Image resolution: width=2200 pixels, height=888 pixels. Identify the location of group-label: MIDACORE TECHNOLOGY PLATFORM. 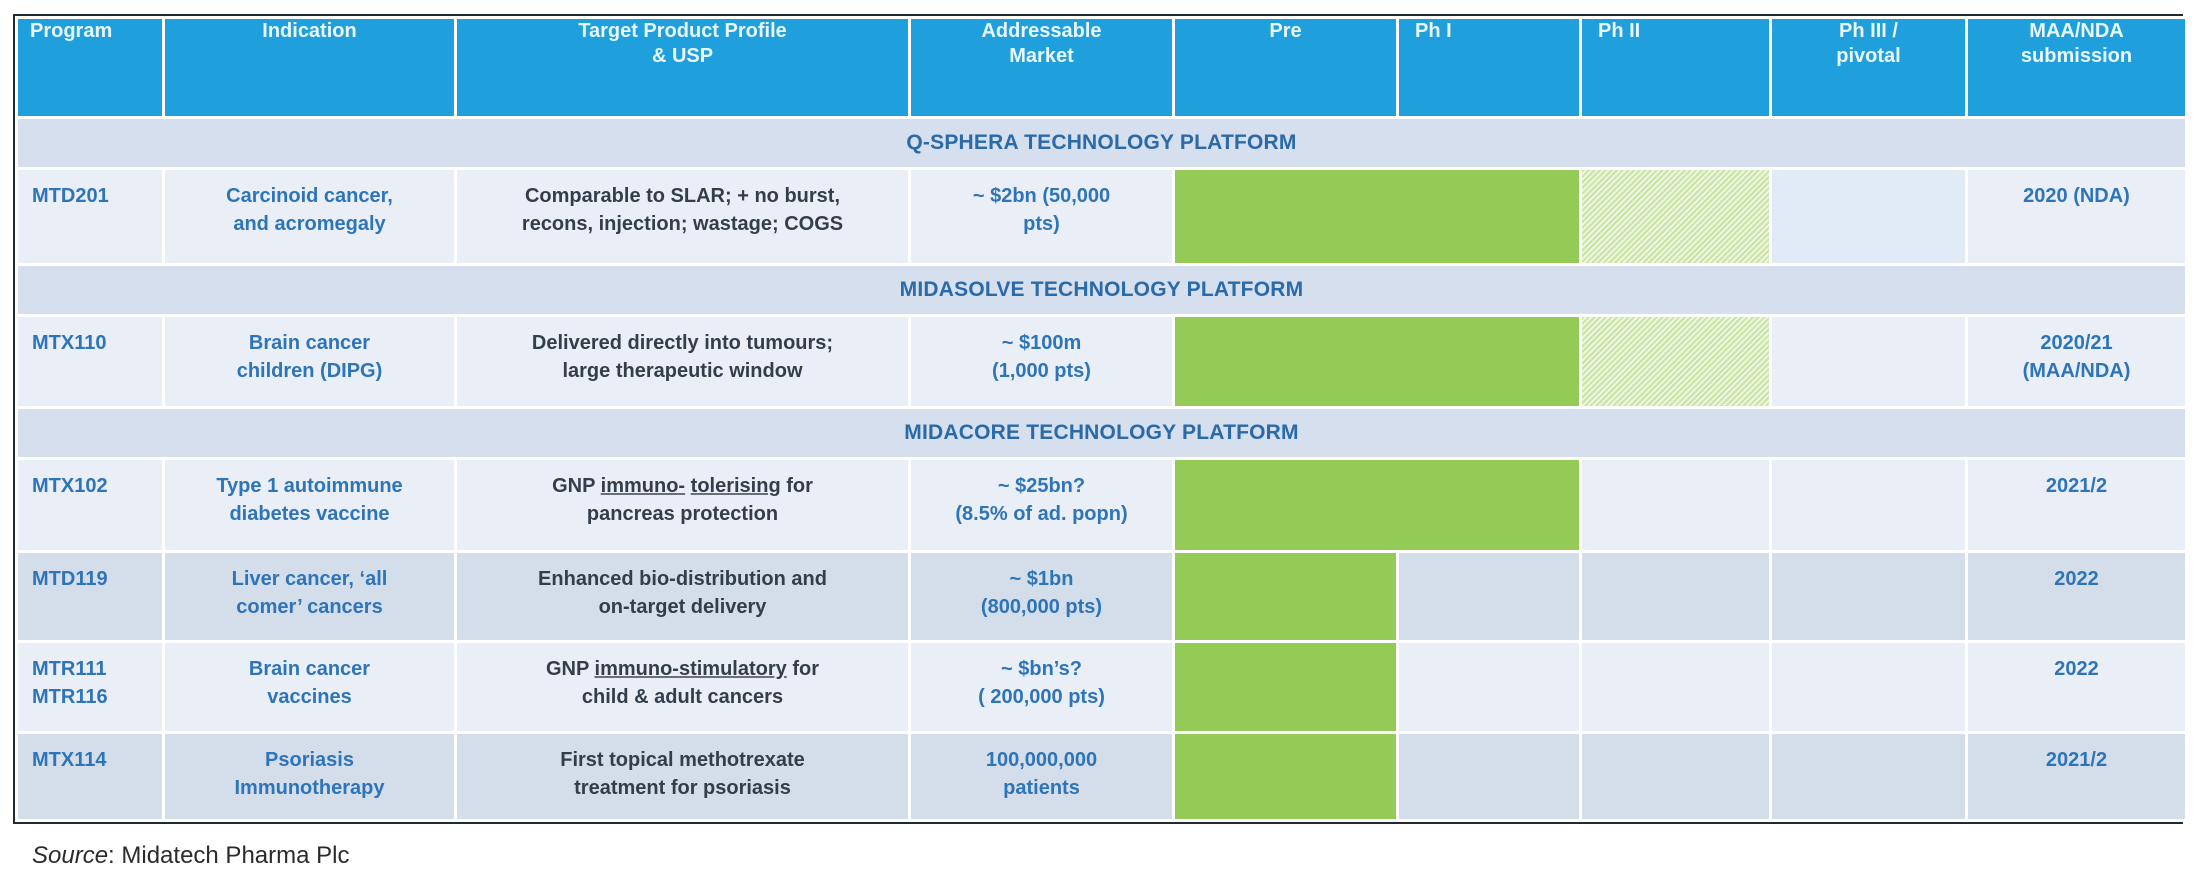
(1101, 433).